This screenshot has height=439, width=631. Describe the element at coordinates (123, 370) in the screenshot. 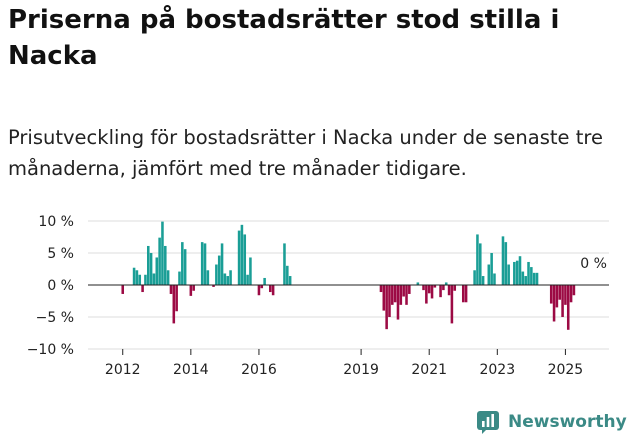

I see `x-tick-label: 2012` at that location.